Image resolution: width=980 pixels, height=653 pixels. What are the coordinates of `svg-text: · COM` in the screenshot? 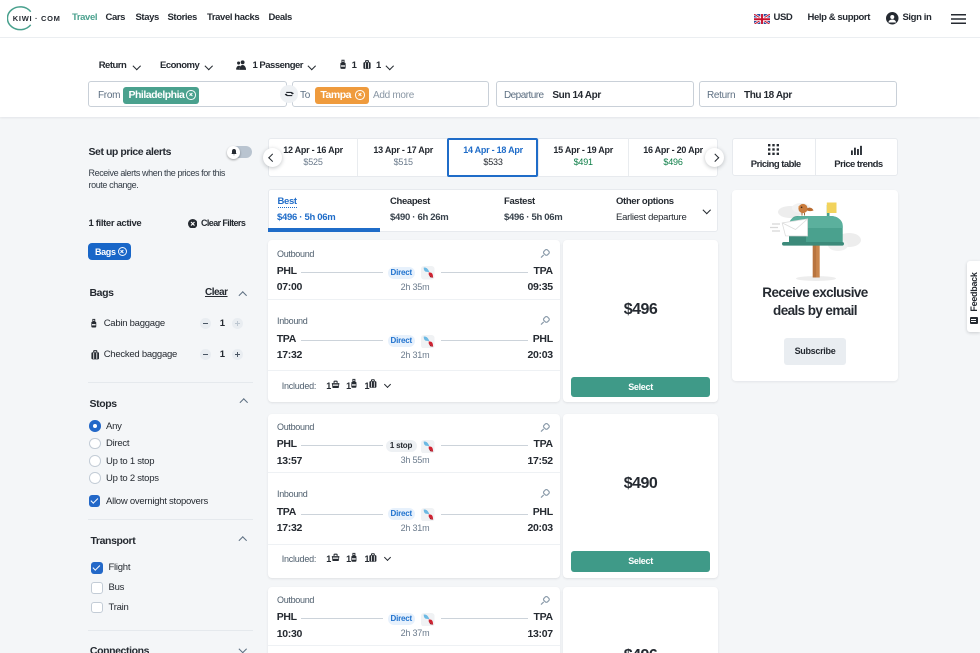 It's located at (48, 18).